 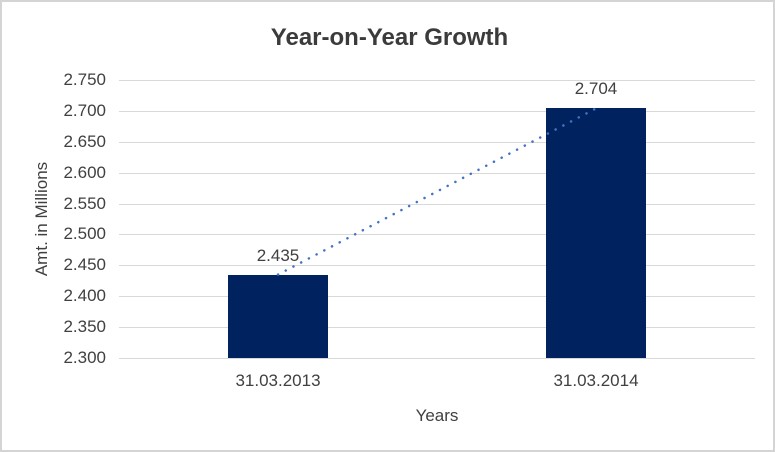 What do you see at coordinates (84, 265) in the screenshot?
I see `y-tick-label: 2.450` at bounding box center [84, 265].